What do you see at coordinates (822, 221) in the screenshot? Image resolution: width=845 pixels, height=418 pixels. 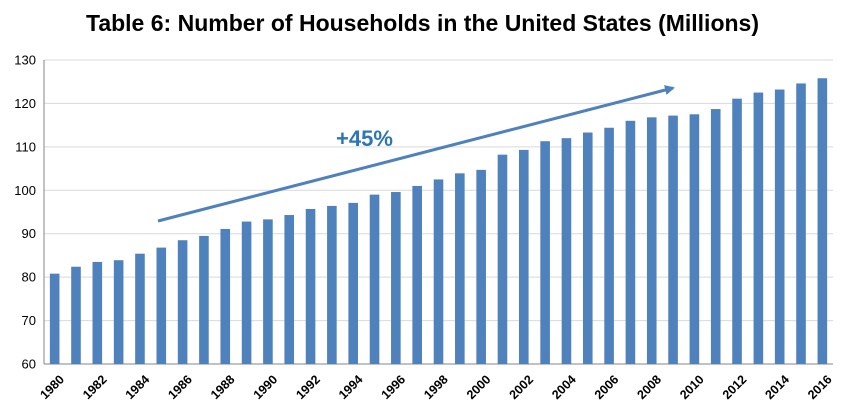 I see `bar-2016` at bounding box center [822, 221].